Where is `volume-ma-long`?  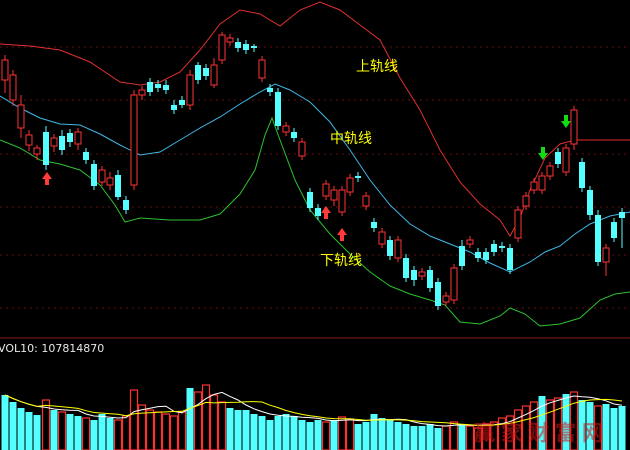
volume-ma-long is located at coordinates (313, 410).